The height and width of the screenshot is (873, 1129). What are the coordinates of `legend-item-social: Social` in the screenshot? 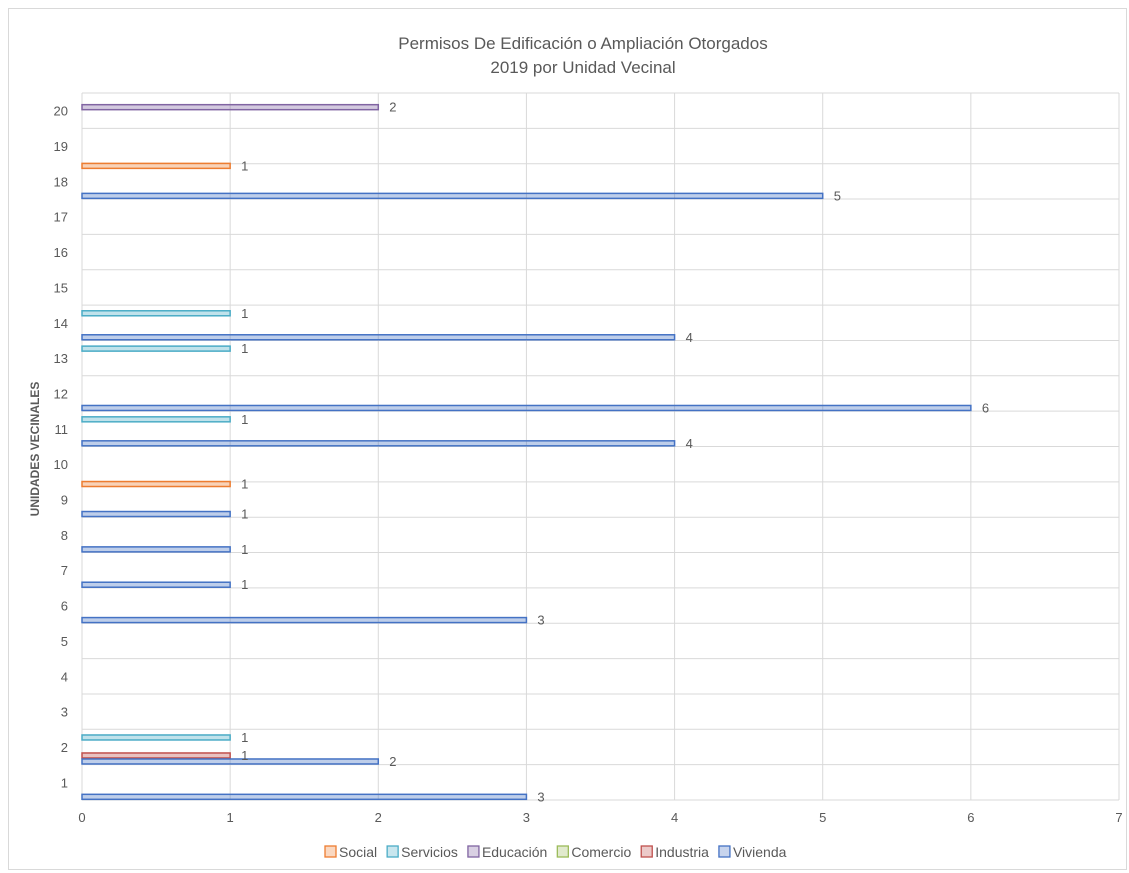 It's located at (350, 852).